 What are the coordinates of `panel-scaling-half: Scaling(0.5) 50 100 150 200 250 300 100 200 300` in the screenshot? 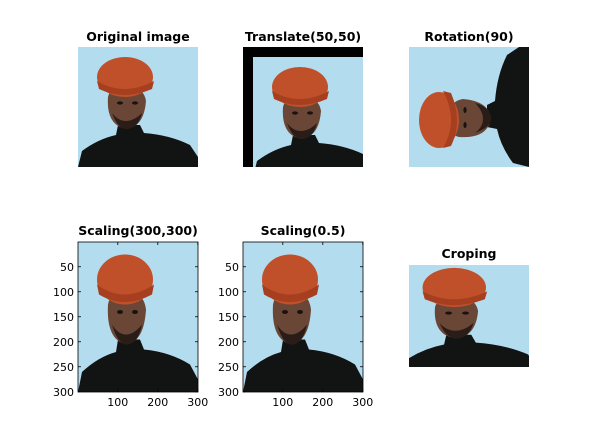 It's located at (295, 316).